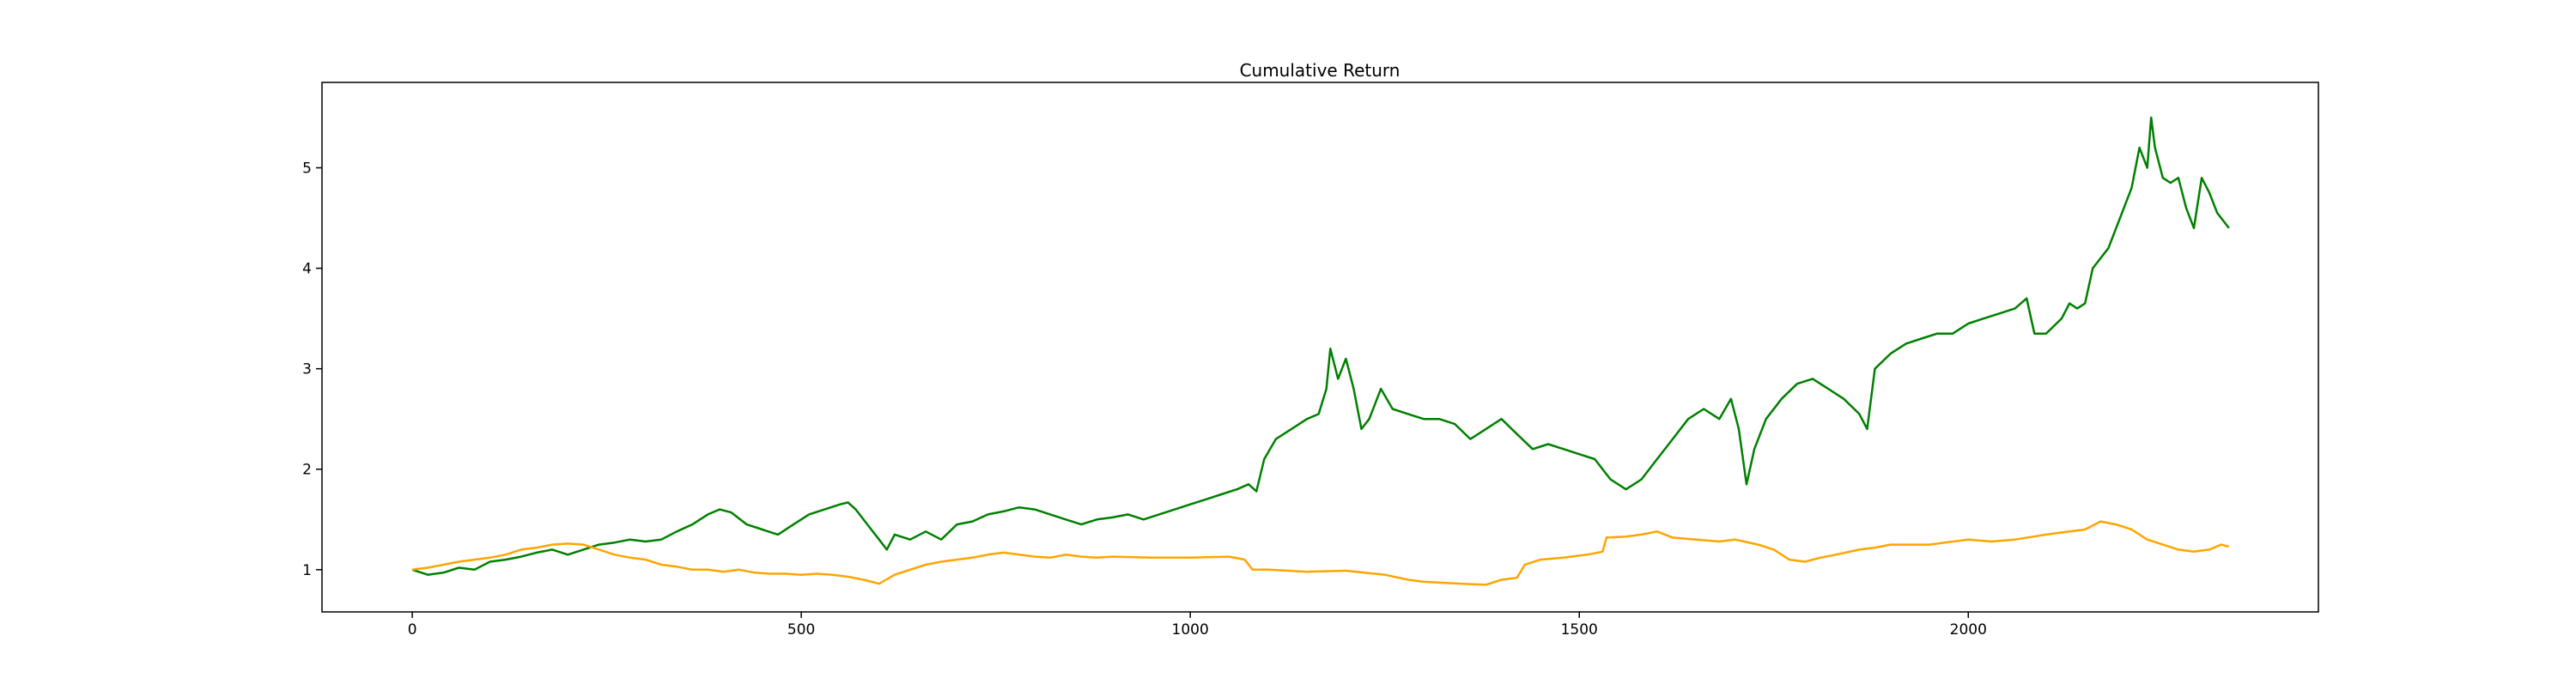  What do you see at coordinates (1968, 630) in the screenshot?
I see `x-tick-label: 2000` at bounding box center [1968, 630].